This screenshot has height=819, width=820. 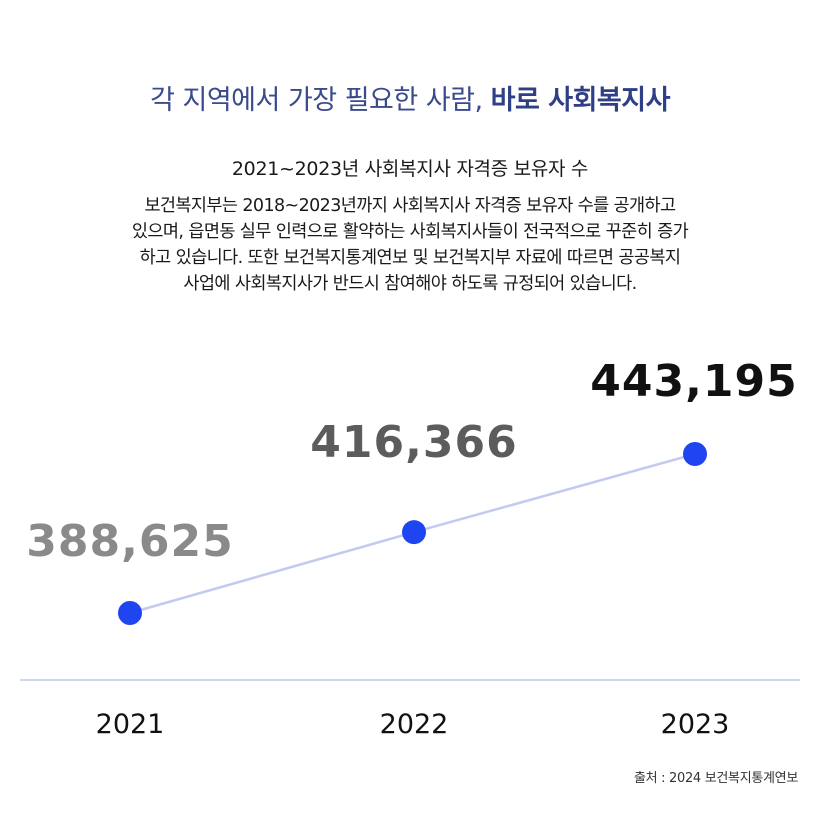 What do you see at coordinates (693, 381) in the screenshot?
I see `data-label: 443,195` at bounding box center [693, 381].